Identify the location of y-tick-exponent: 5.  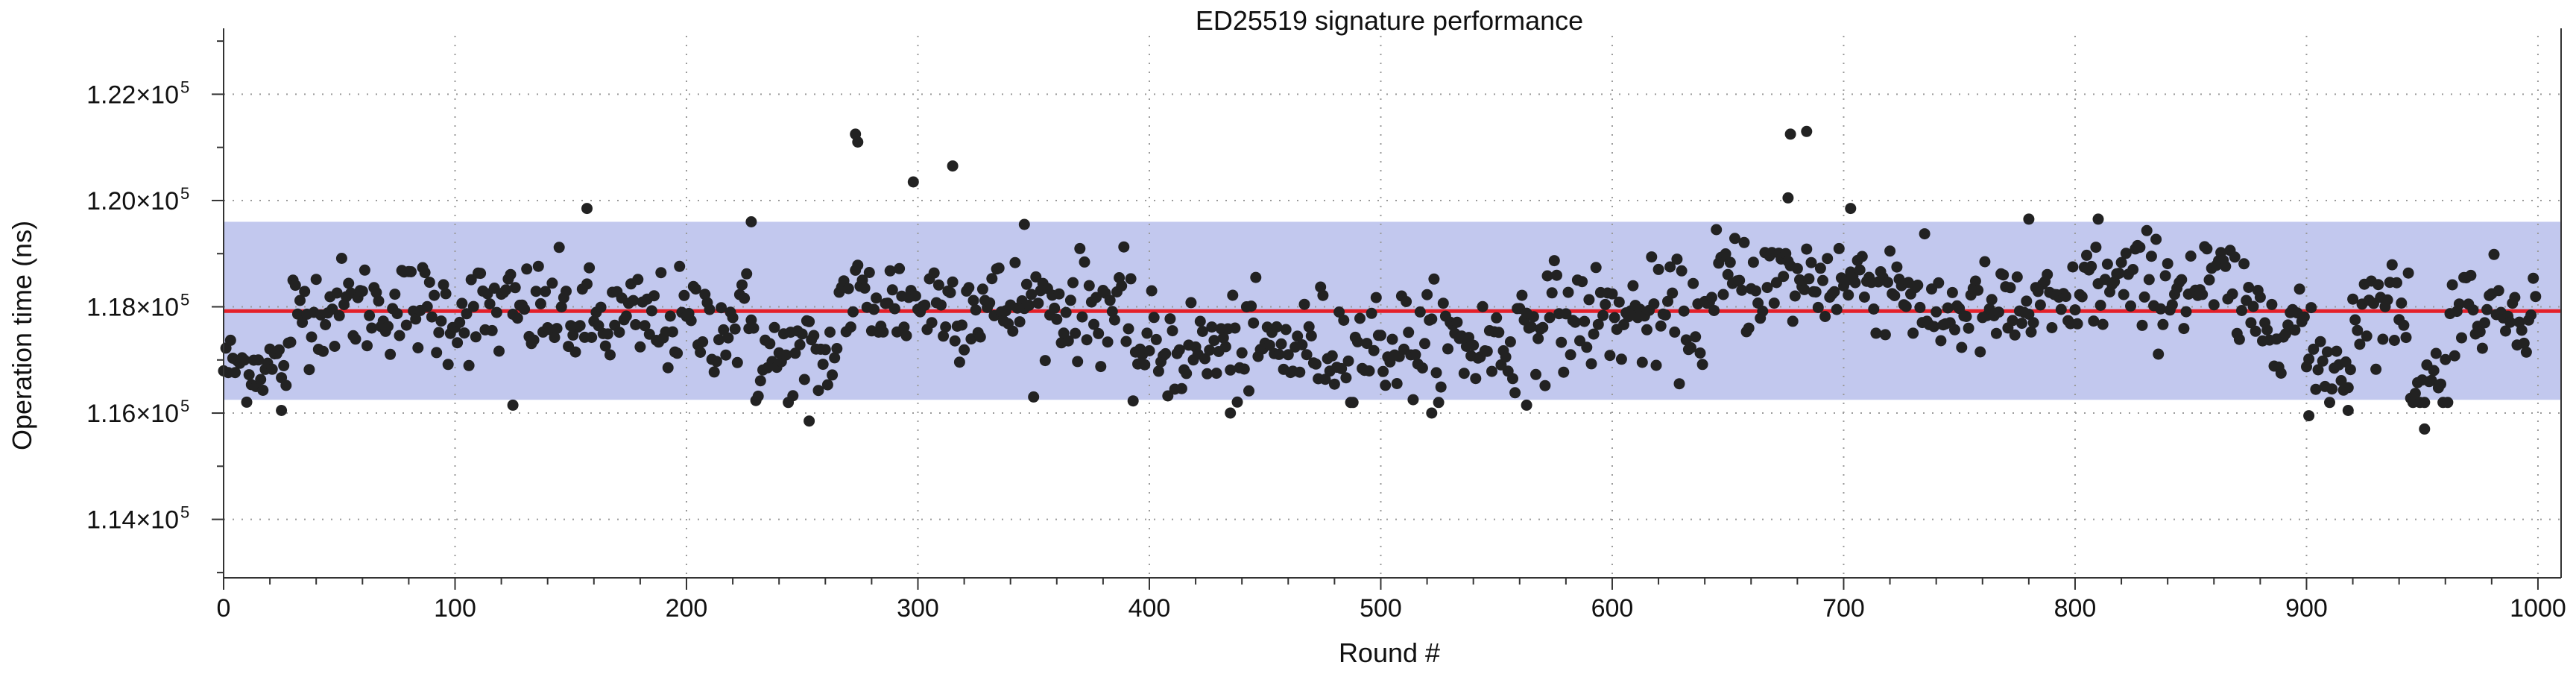
(184, 300).